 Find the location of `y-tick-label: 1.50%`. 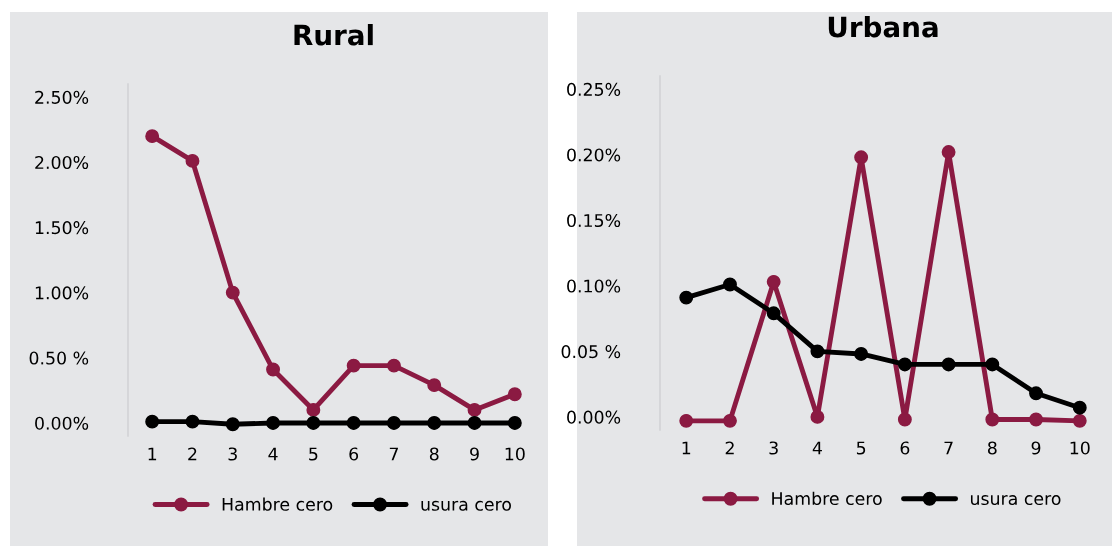

y-tick-label: 1.50% is located at coordinates (62, 228).